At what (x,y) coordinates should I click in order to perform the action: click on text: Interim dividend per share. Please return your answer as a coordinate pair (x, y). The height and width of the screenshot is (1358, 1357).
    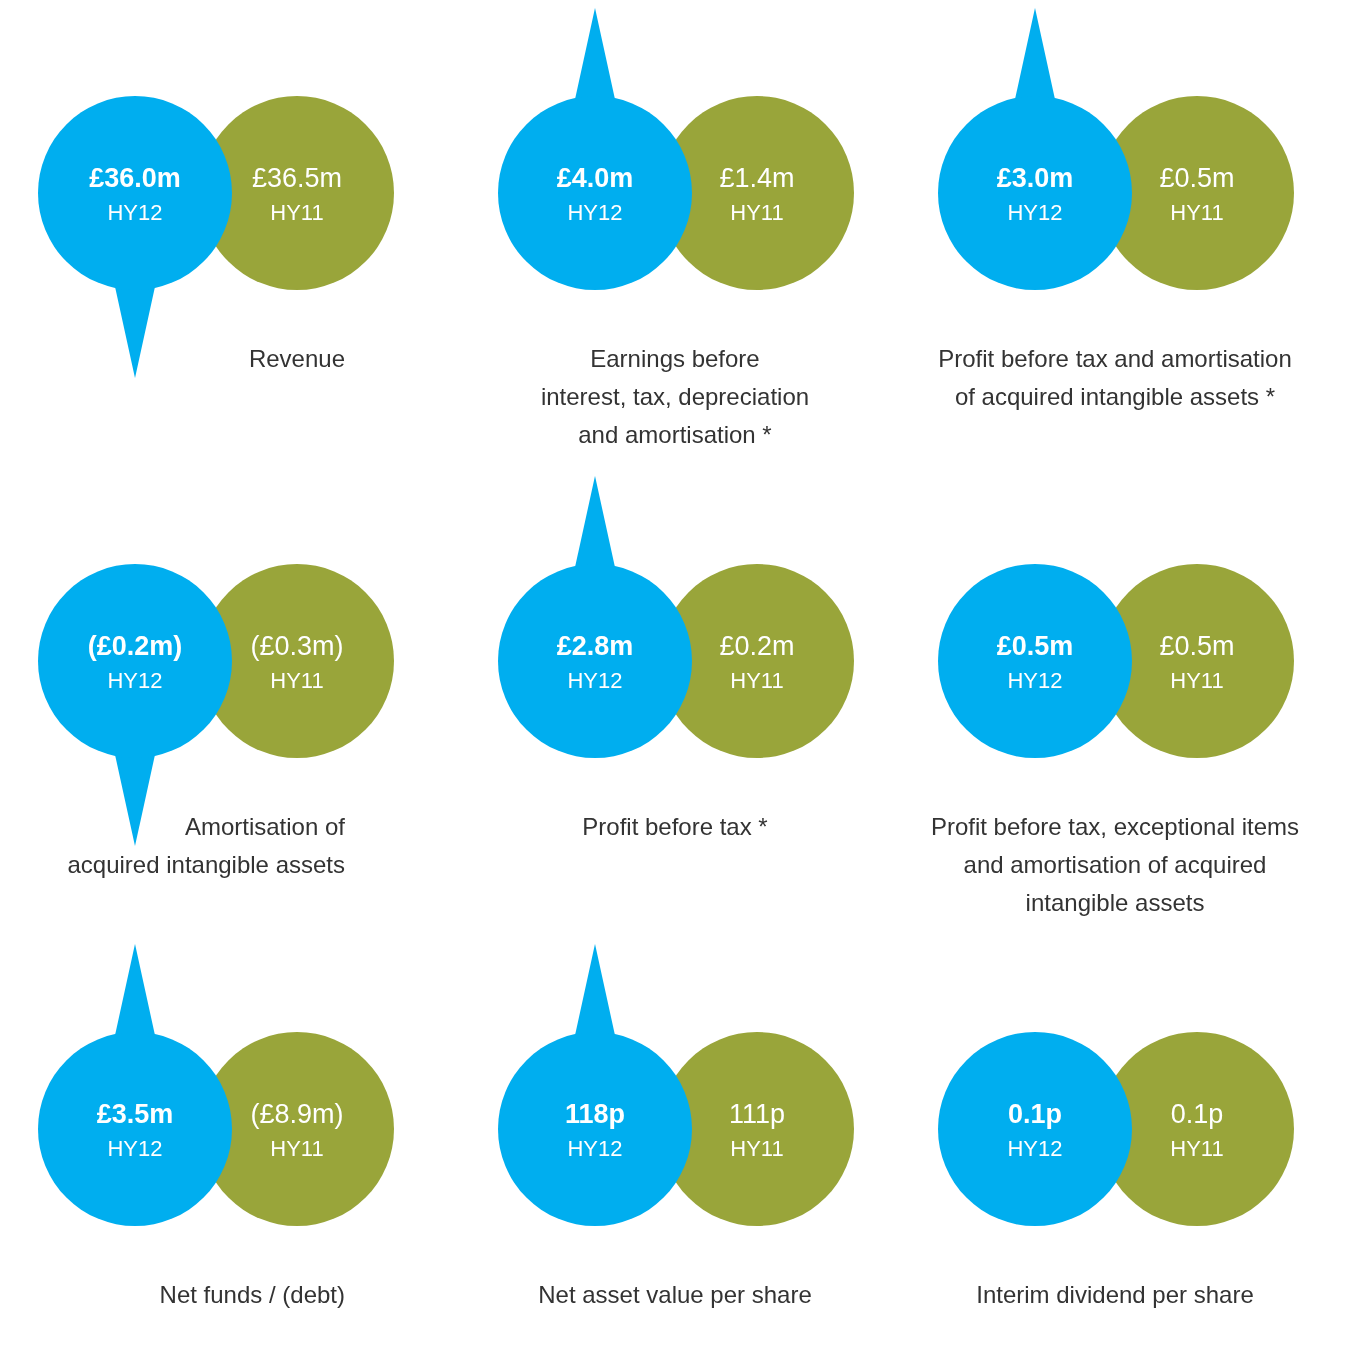
    Looking at the image, I should click on (1115, 1295).